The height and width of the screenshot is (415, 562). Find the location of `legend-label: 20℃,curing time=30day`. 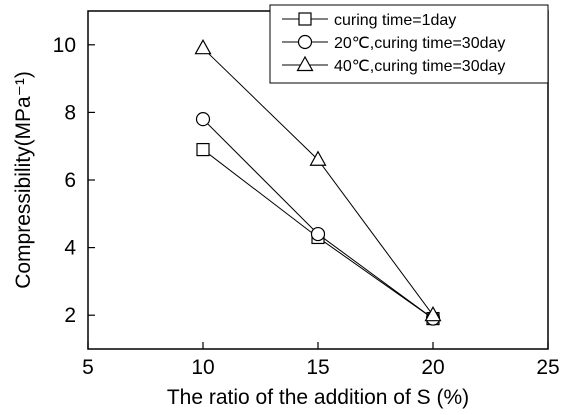

legend-label: 20℃,curing time=30day is located at coordinates (419, 43).